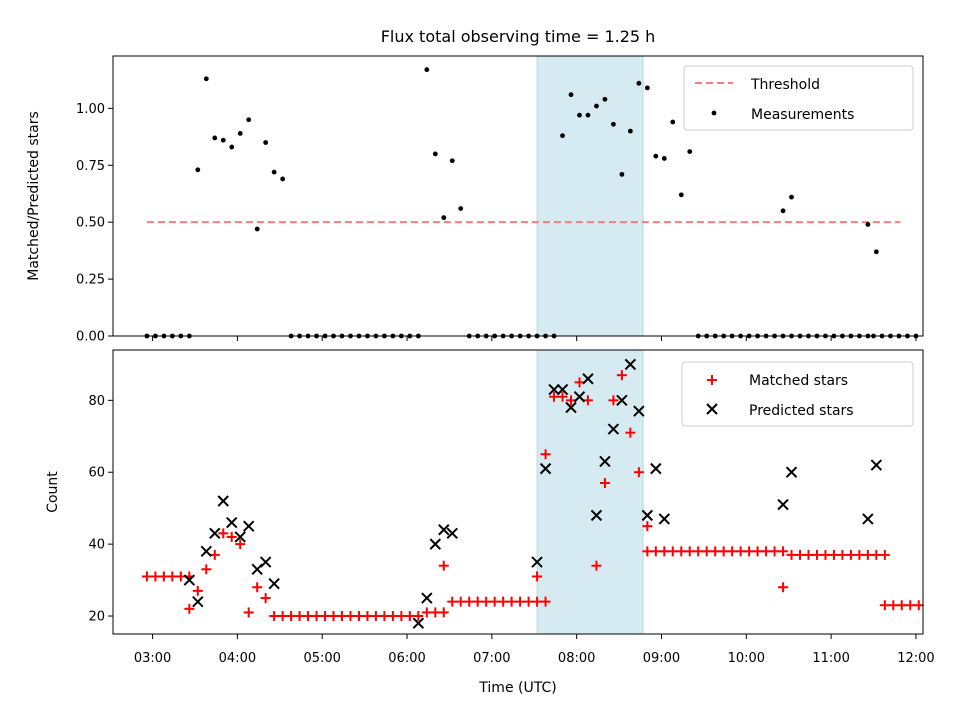 This screenshot has width=960, height=720. I want to click on bottom-y-axis-label: Count, so click(53, 492).